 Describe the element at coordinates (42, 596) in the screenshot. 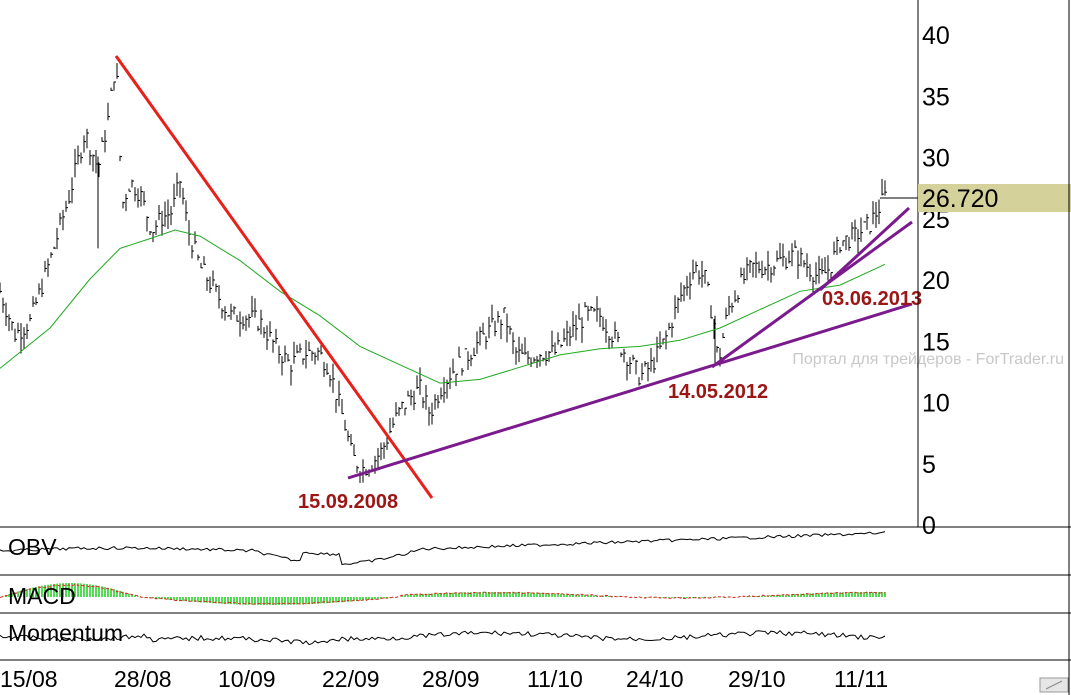

I see `macd-label: MACD` at that location.